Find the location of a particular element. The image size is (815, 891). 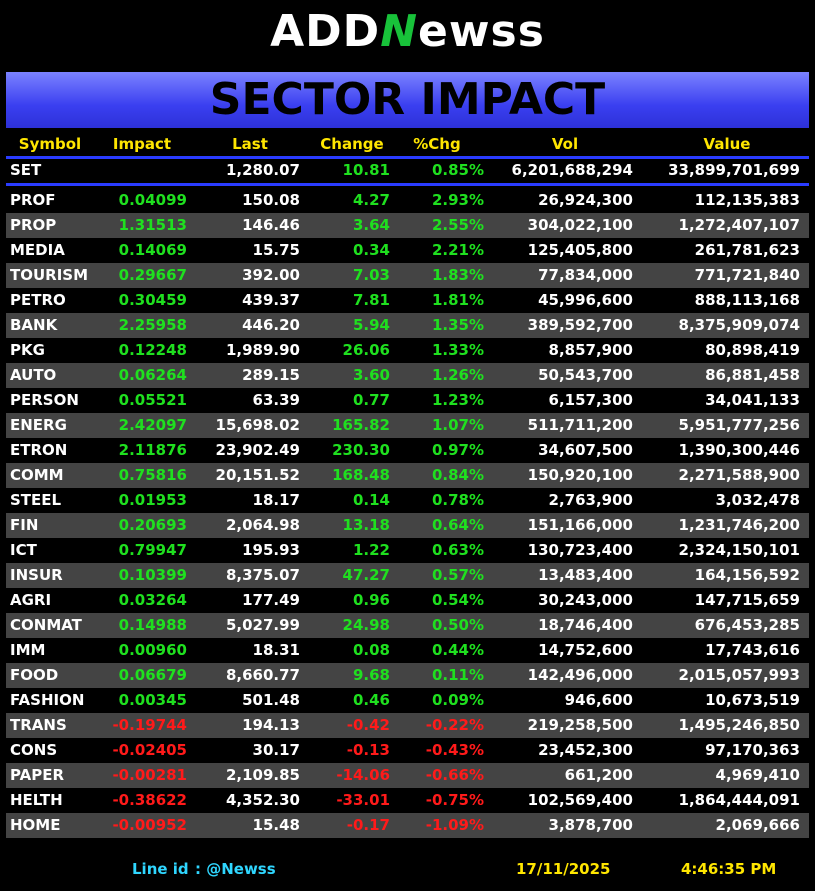

impact-cell: 0.05521 is located at coordinates (152, 400).